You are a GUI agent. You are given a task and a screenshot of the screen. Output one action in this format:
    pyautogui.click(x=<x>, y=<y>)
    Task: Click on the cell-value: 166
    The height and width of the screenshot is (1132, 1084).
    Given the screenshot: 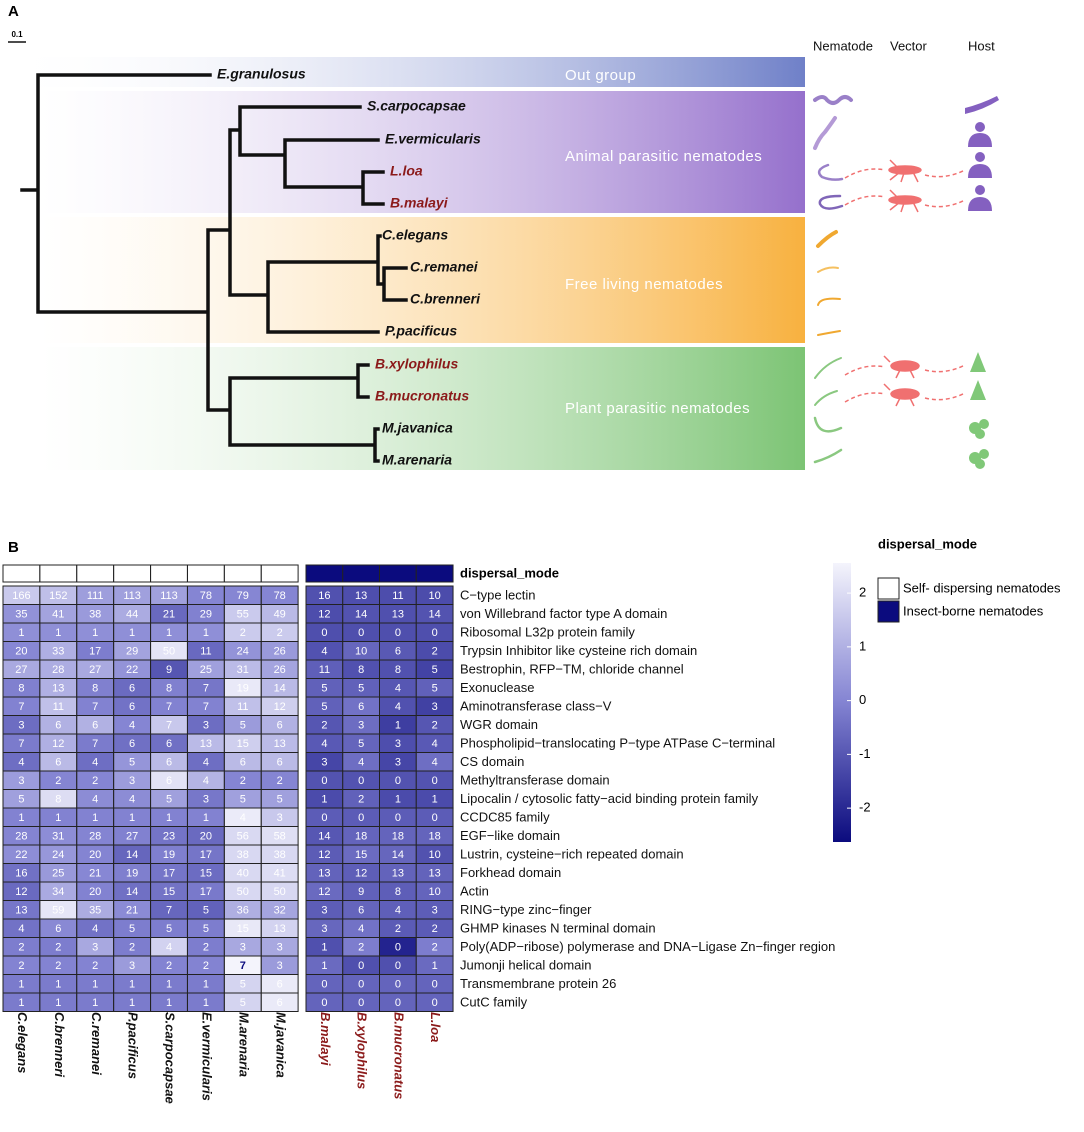 What is the action you would take?
    pyautogui.click(x=21, y=596)
    